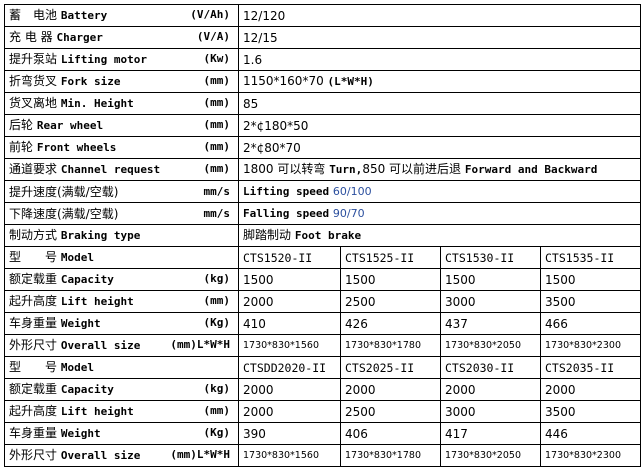 This screenshot has height=467, width=644. Describe the element at coordinates (390, 367) in the screenshot. I see `model-value: CTS2025-II` at that location.